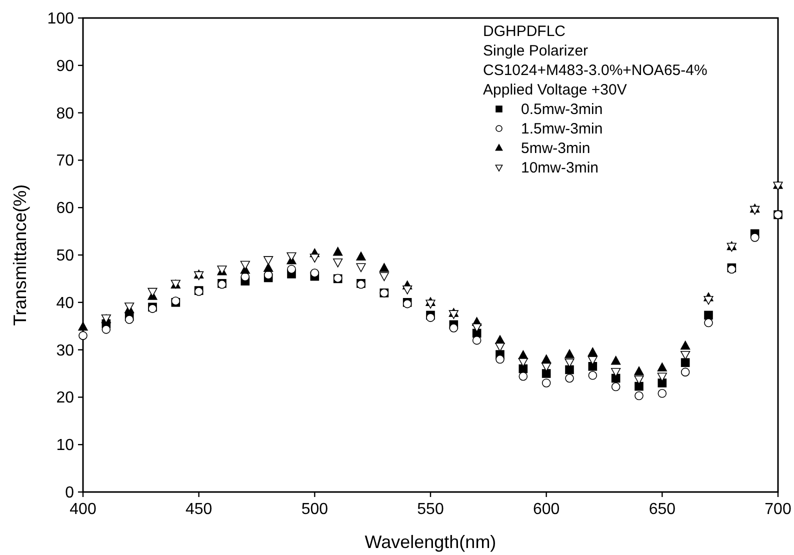 The image size is (794, 555). I want to click on y-tick-label: 40, so click(65, 303).